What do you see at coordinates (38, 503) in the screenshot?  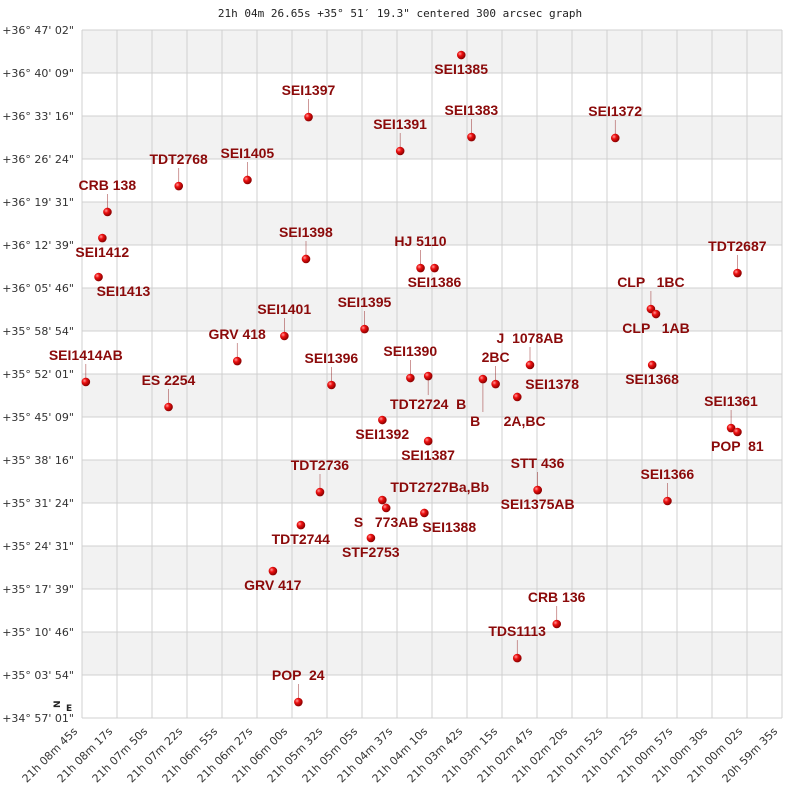 I see `y-tick-label: +35° 31' 24"` at bounding box center [38, 503].